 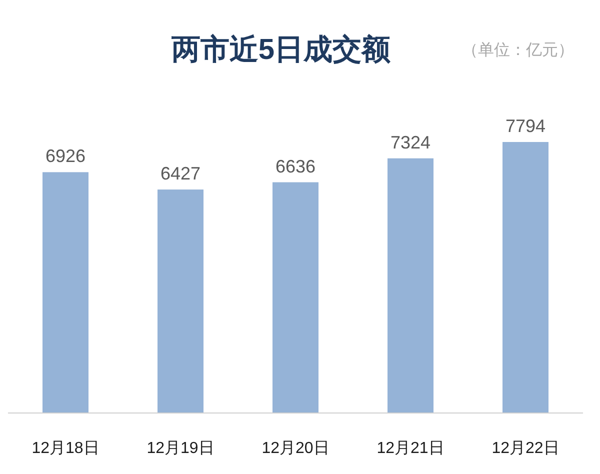 What do you see at coordinates (281, 50) in the screenshot?
I see `title: 两市近5日成交额` at bounding box center [281, 50].